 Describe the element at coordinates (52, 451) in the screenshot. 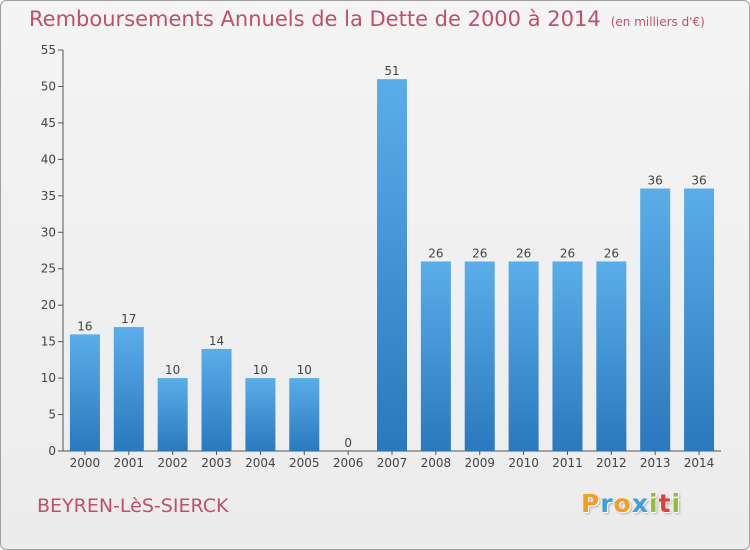

I see `y-tick-label: 0` at that location.